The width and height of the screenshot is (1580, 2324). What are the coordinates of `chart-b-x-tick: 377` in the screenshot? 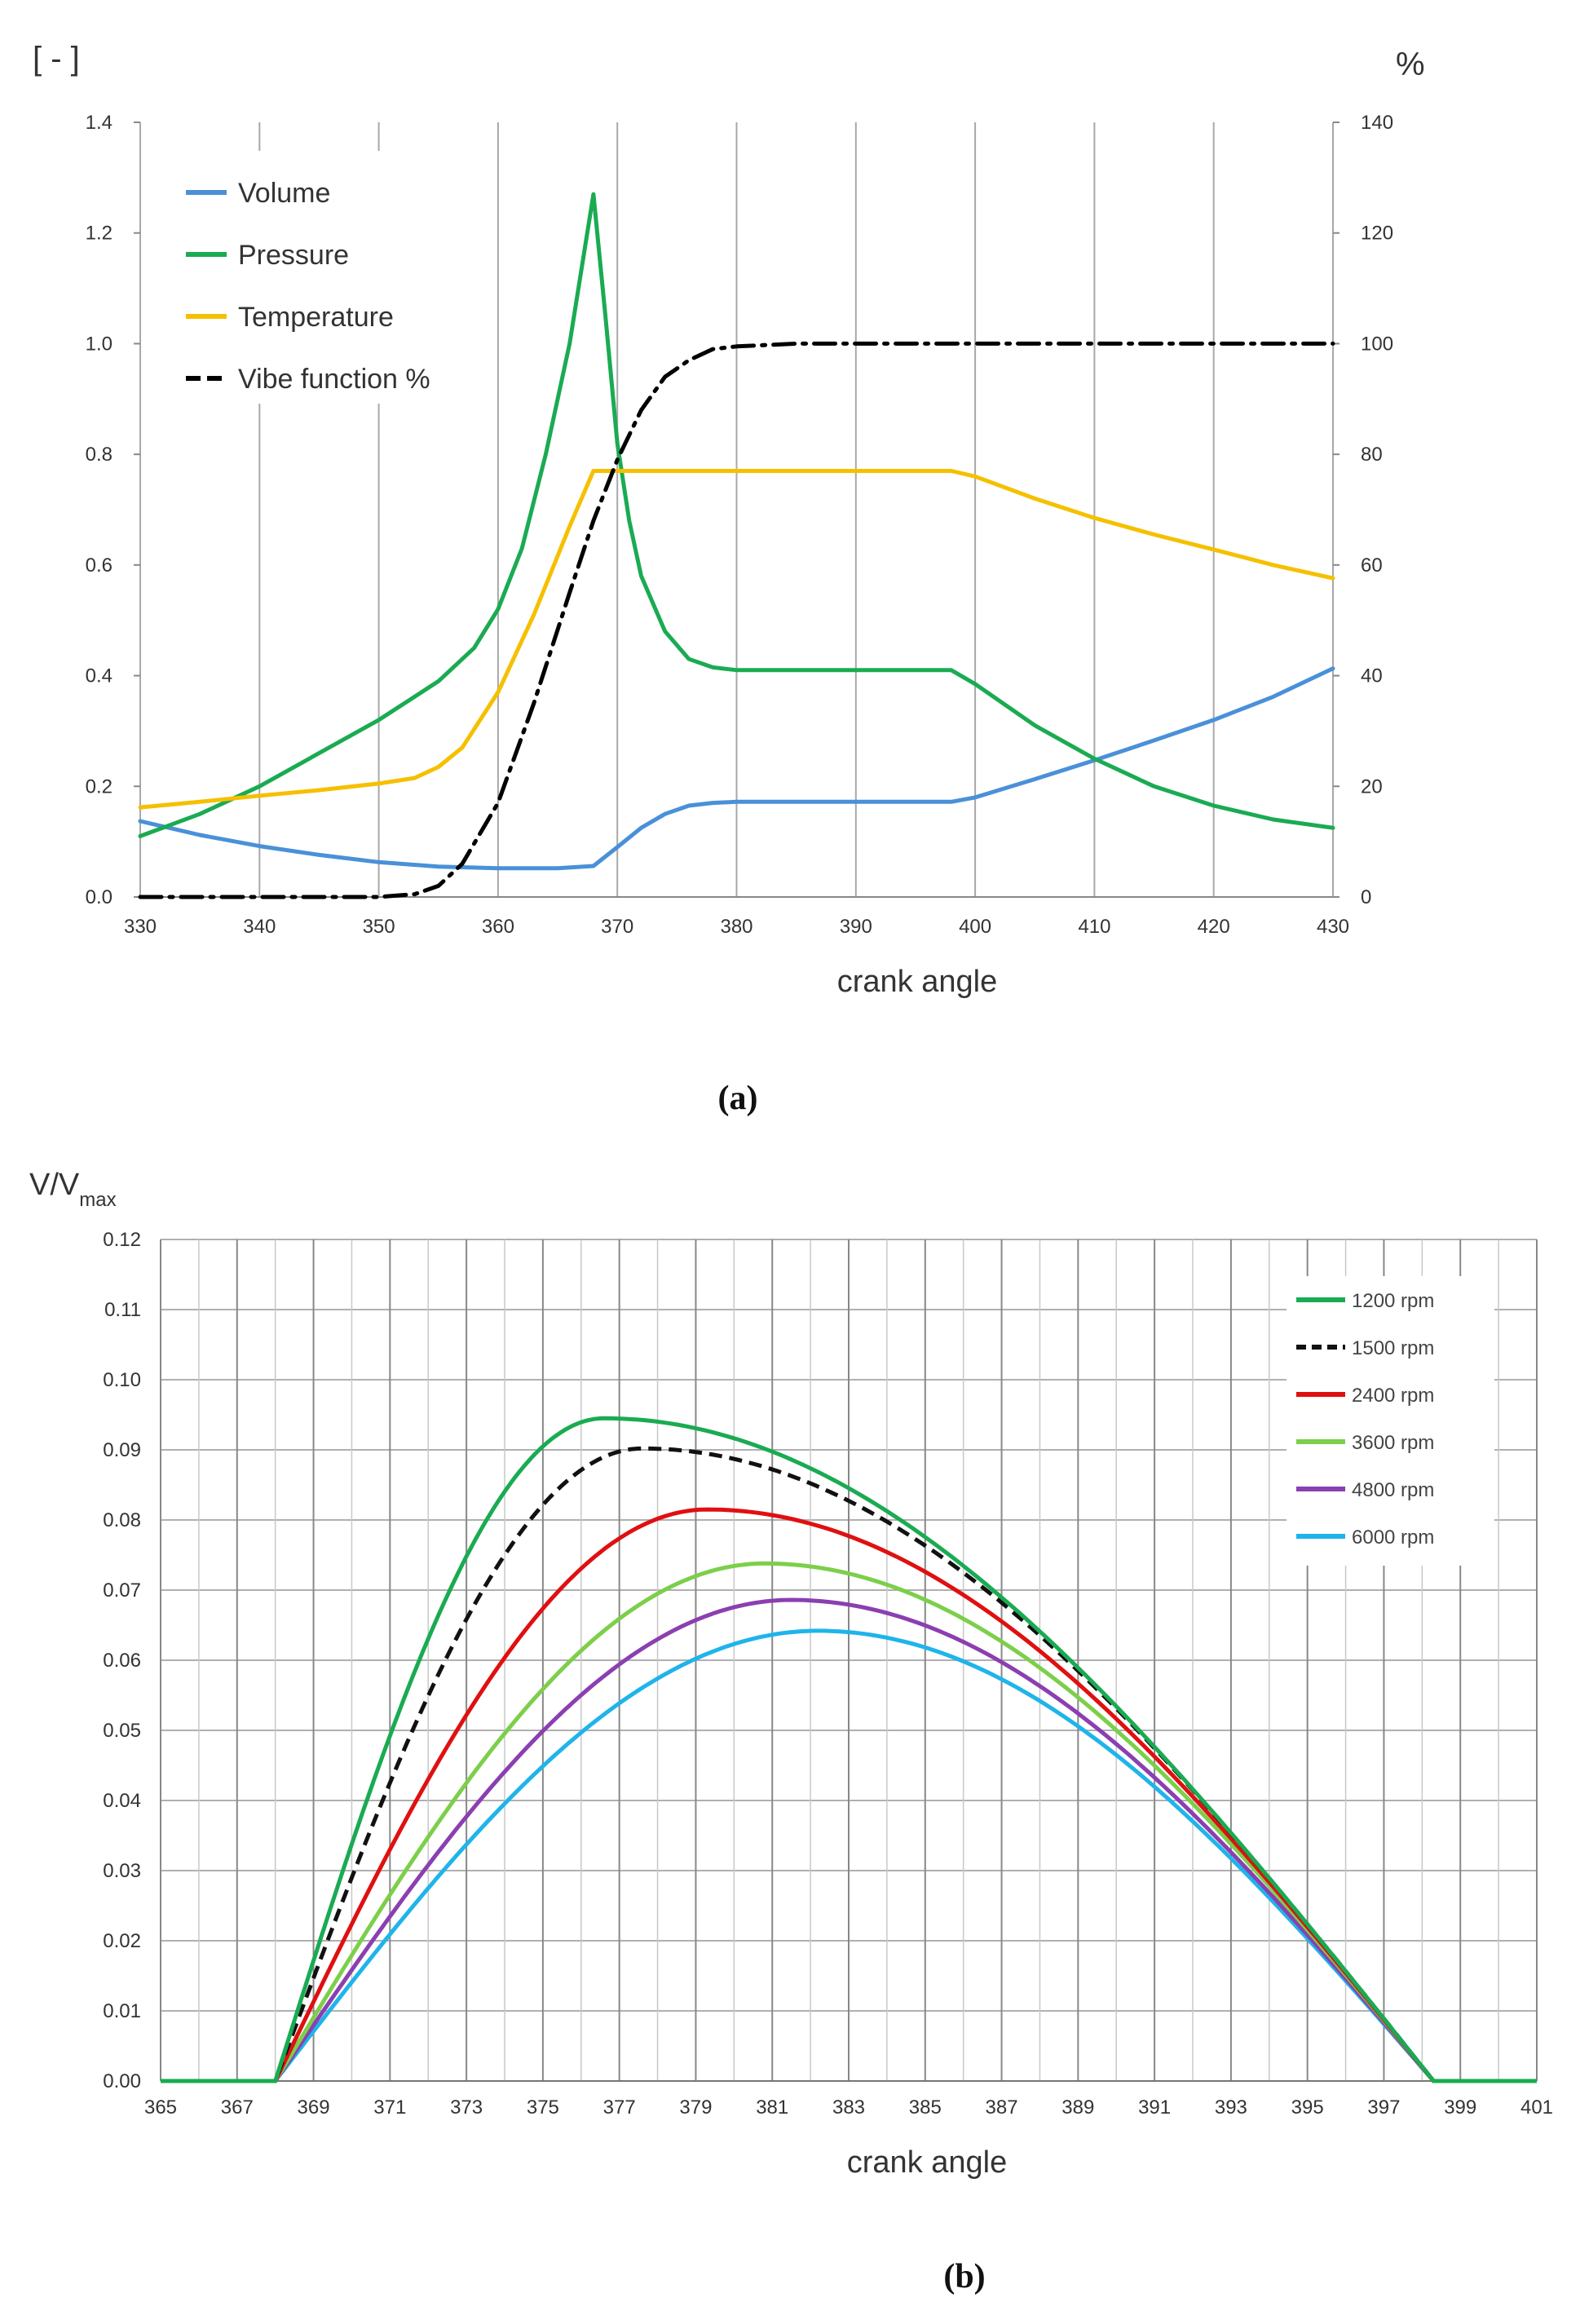 It's located at (620, 2107).